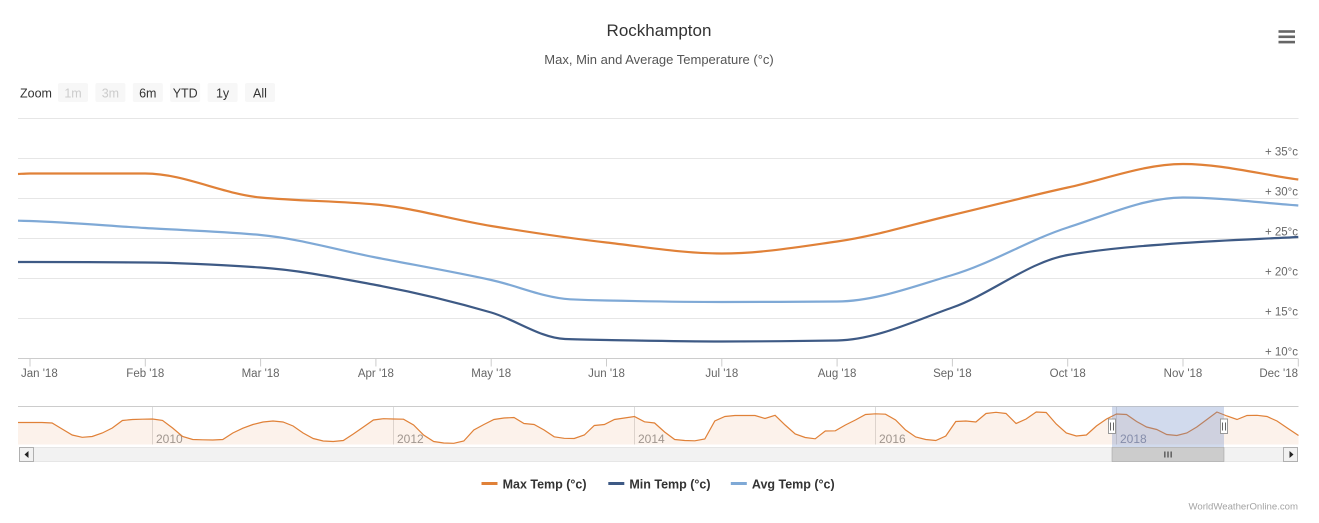 Image resolution: width=1319 pixels, height=523 pixels. I want to click on svg-text: + 20°c, so click(1281, 273).